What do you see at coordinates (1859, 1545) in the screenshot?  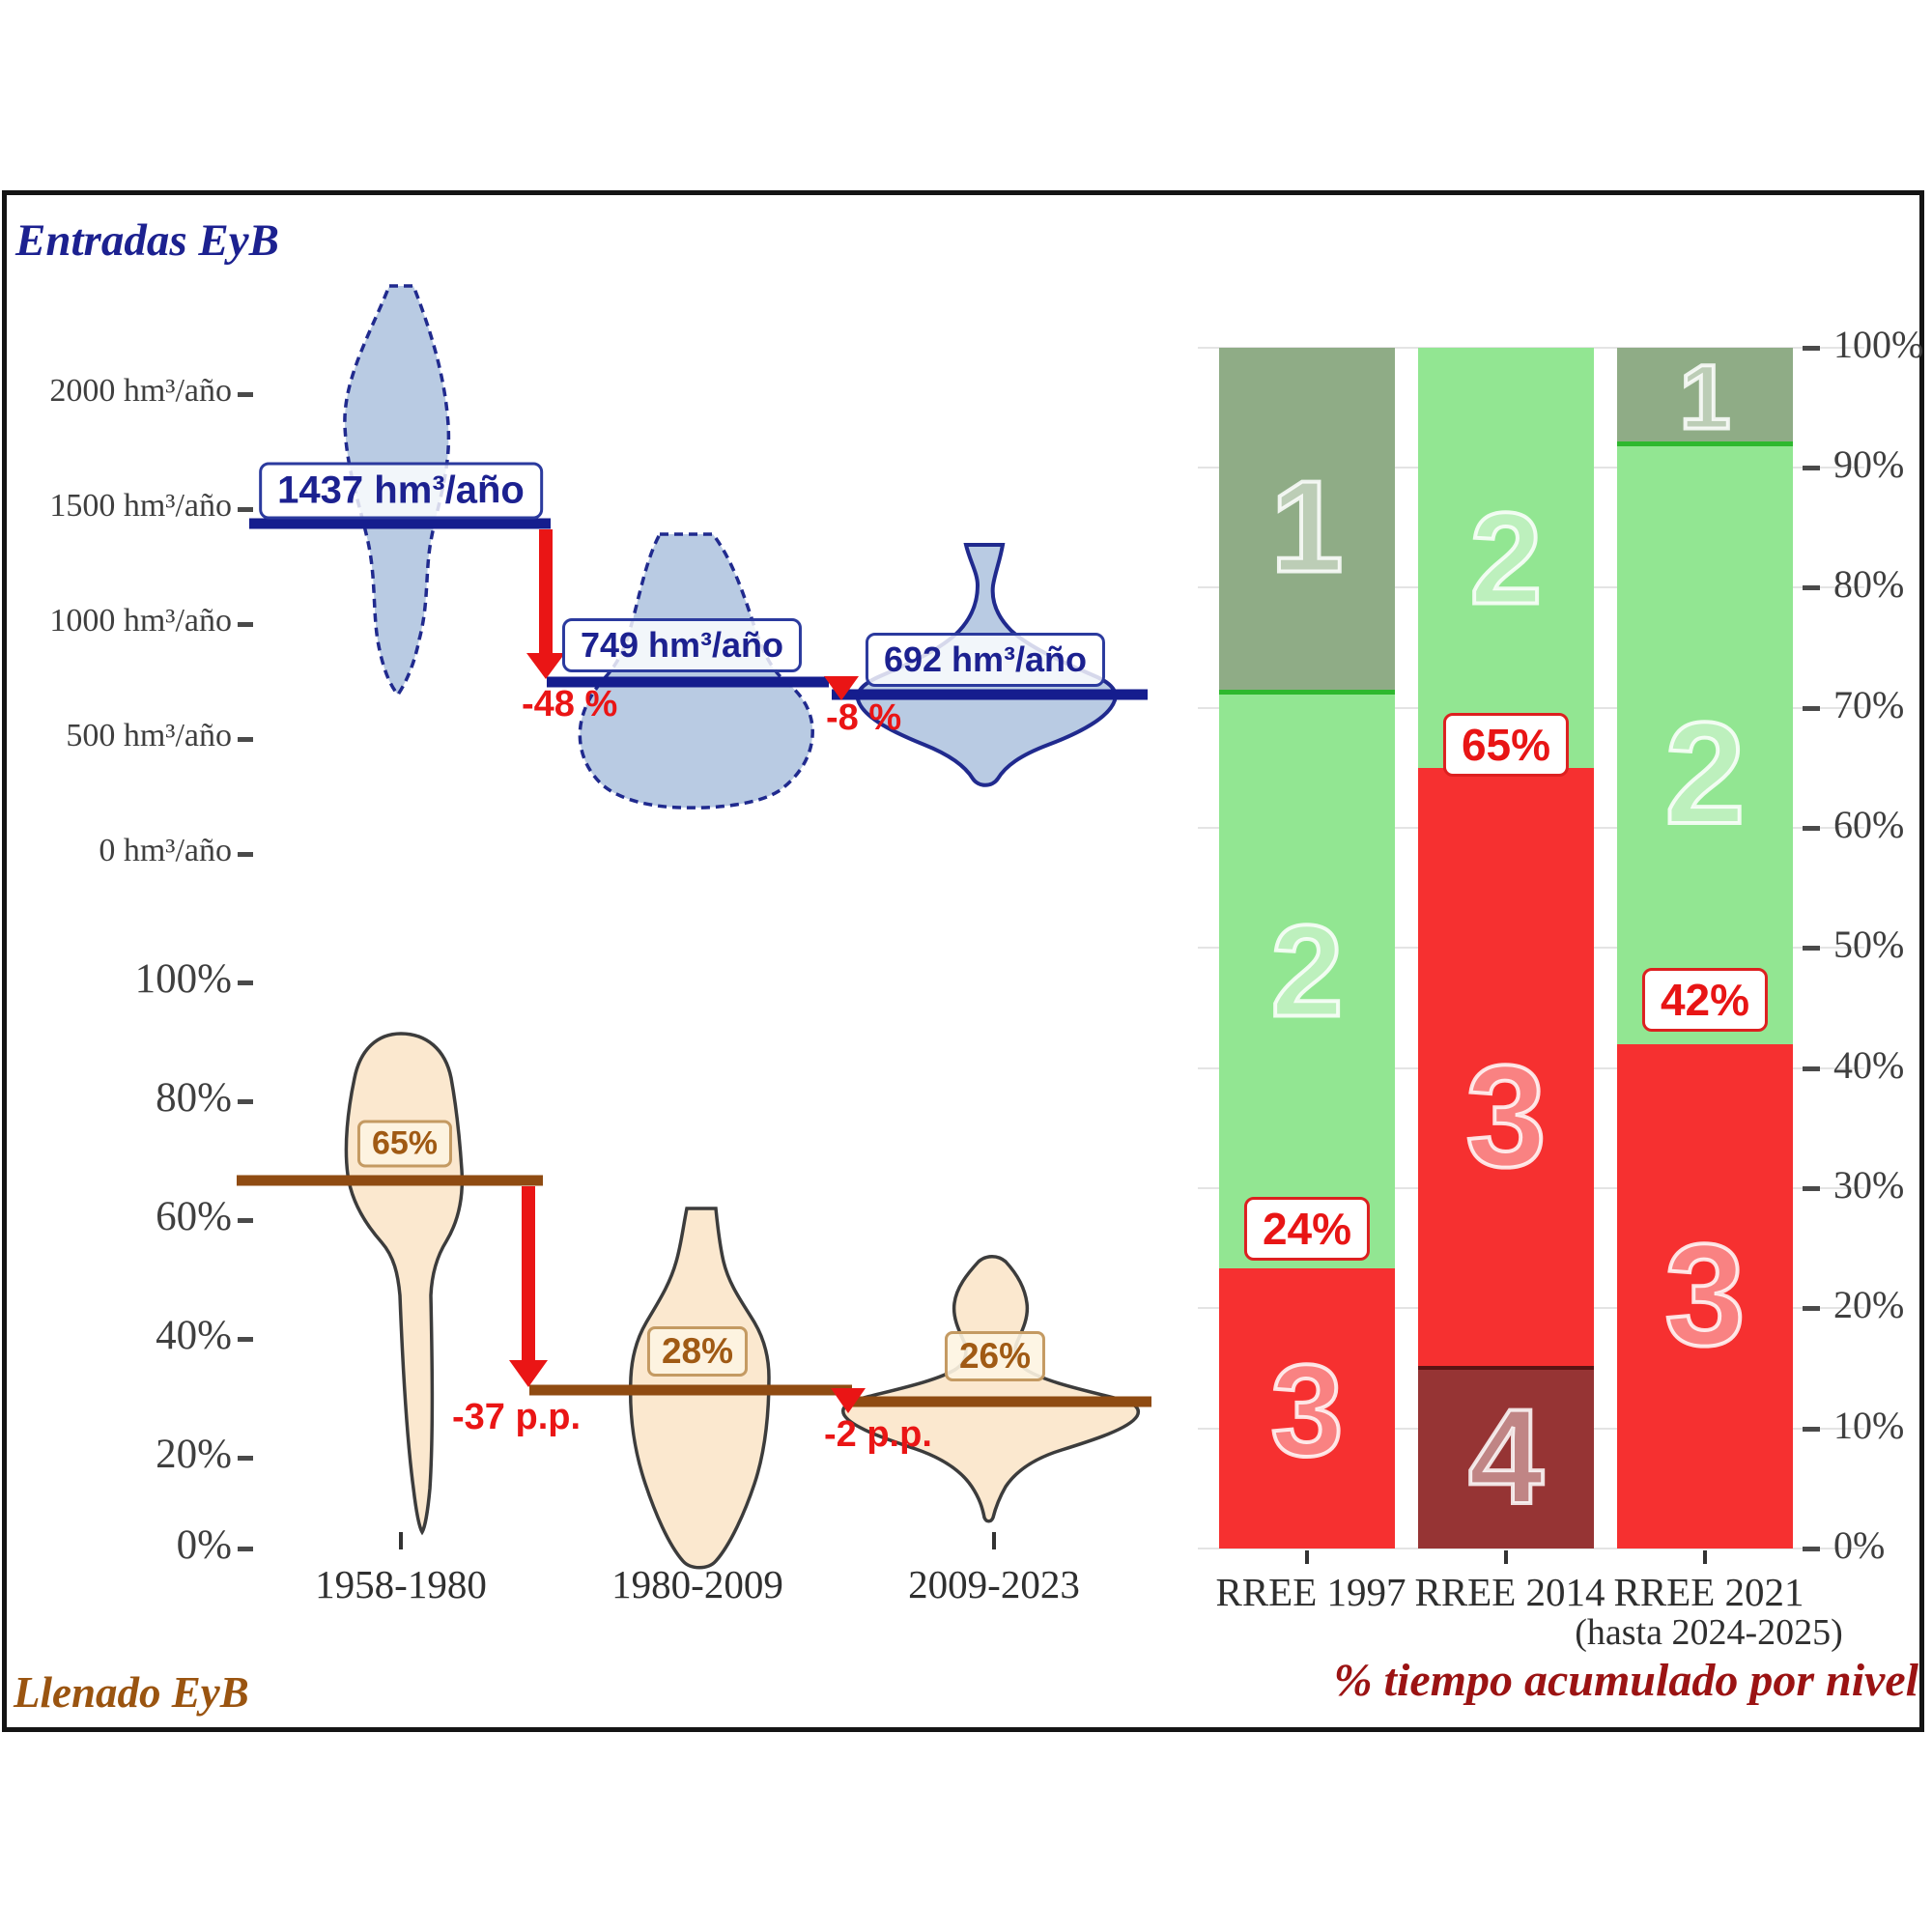 I see `bar-ytick-0: 0%` at bounding box center [1859, 1545].